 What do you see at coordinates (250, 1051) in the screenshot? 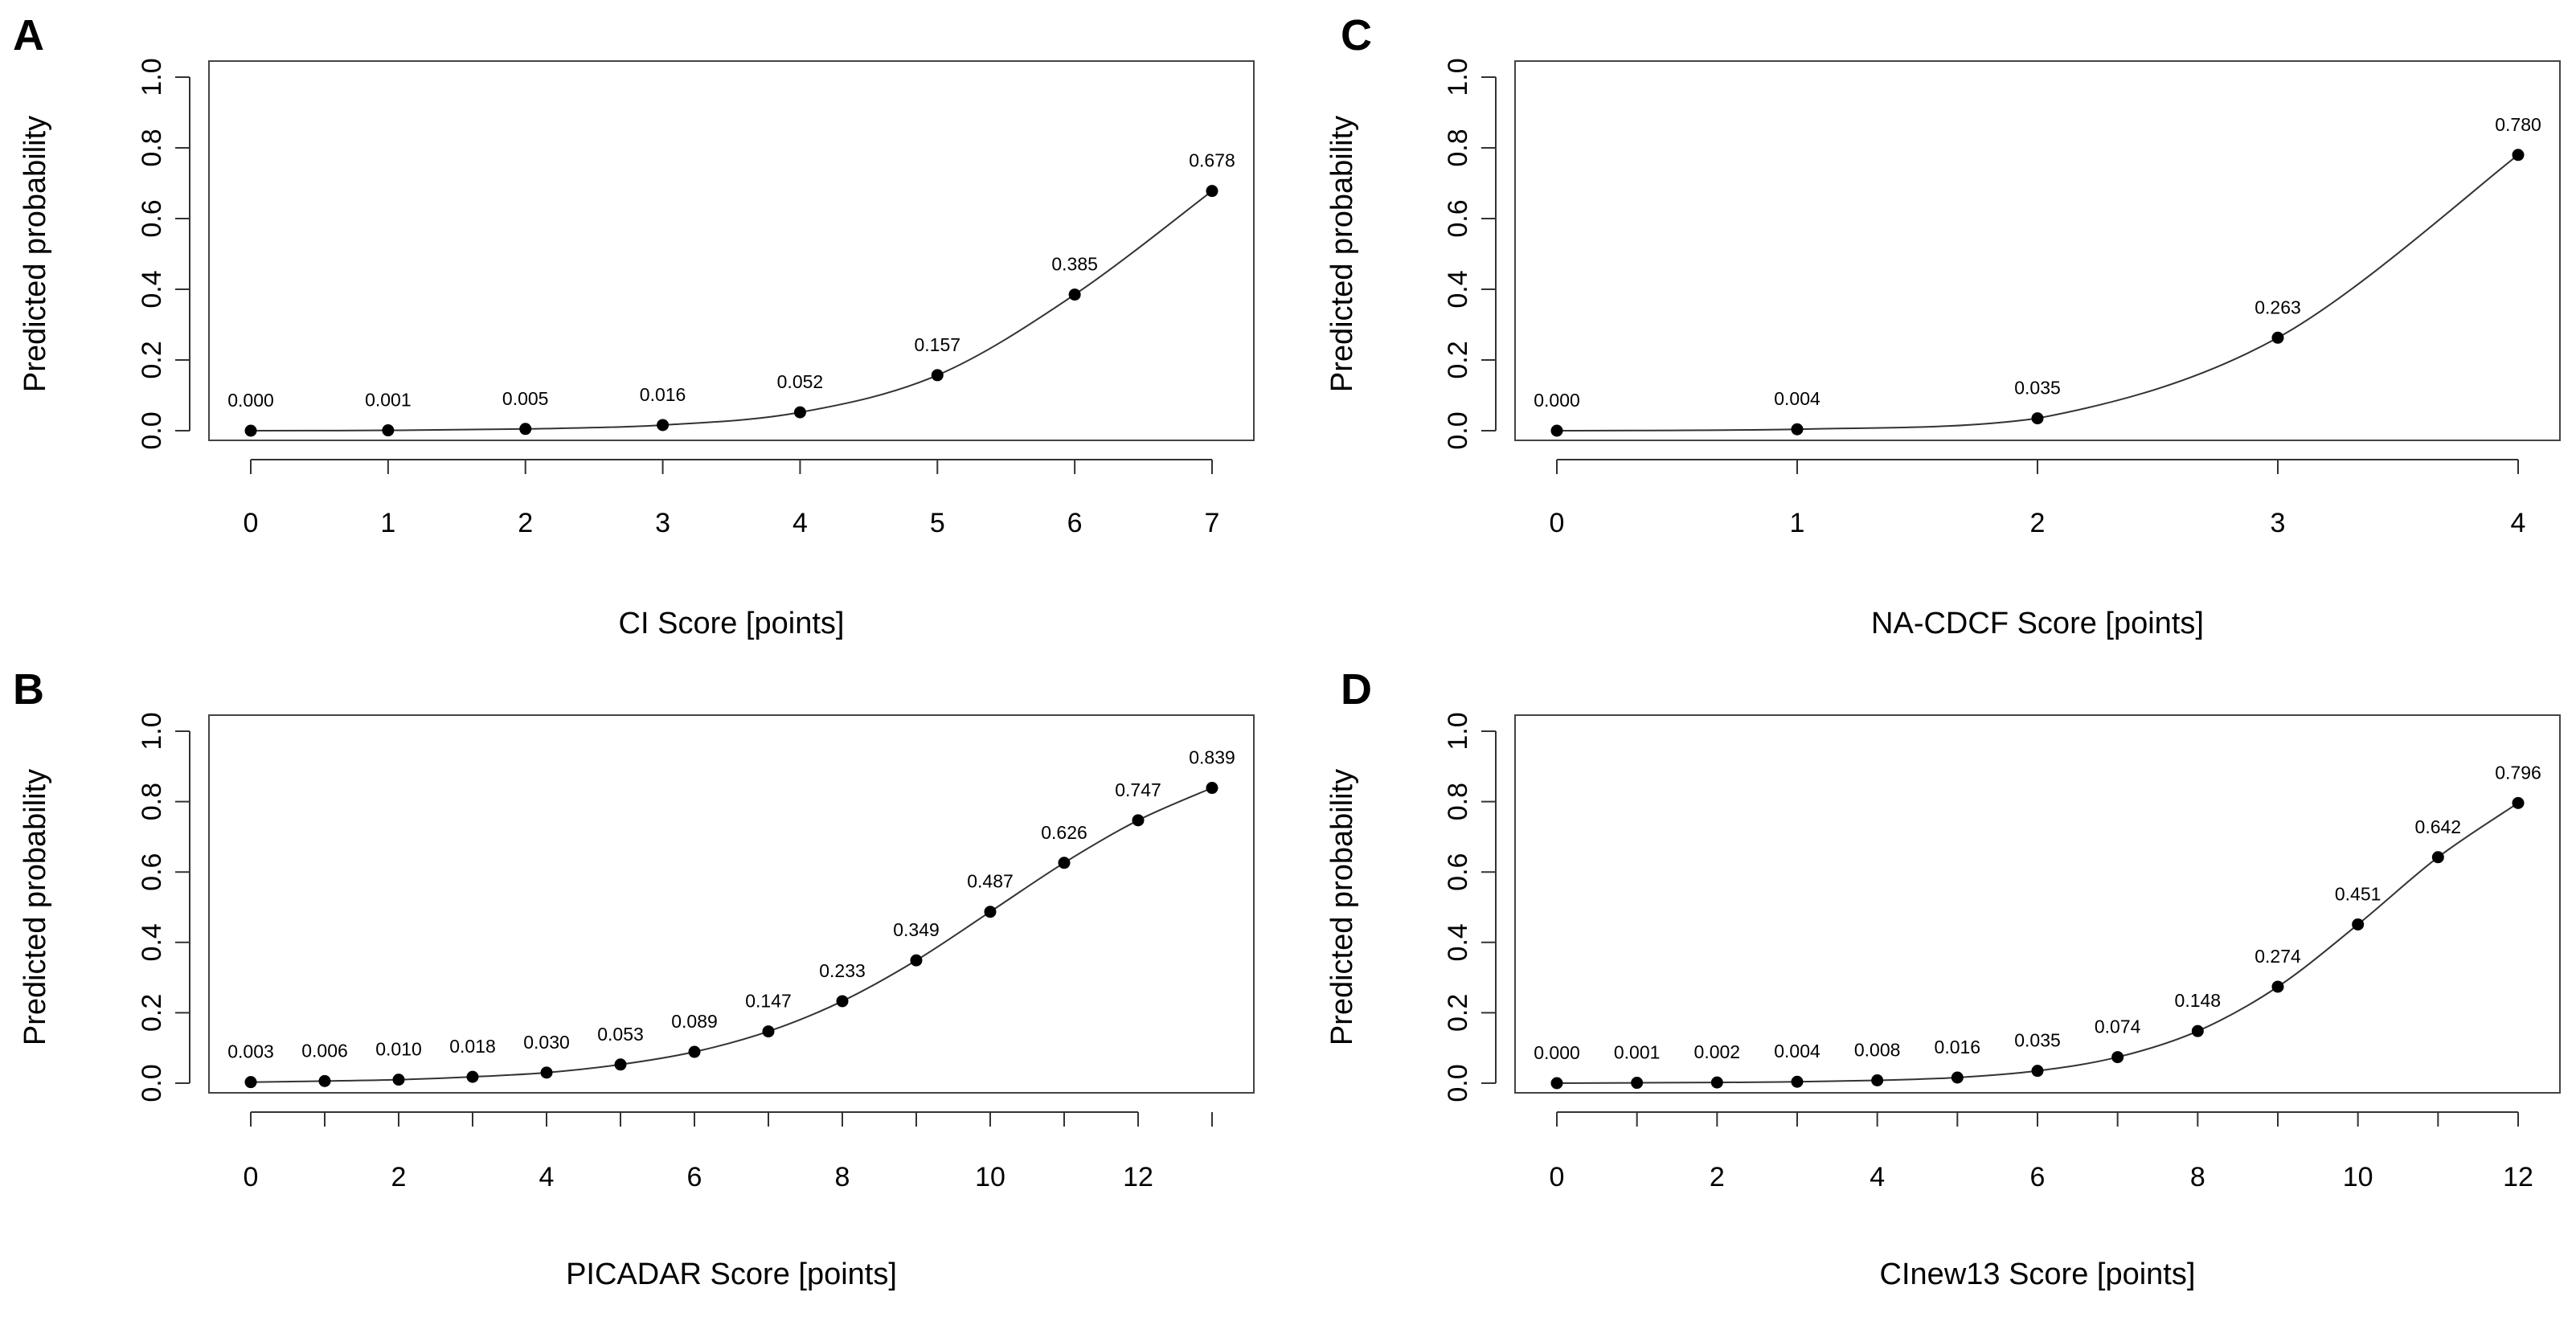
I see `data-label: 0.003` at bounding box center [250, 1051].